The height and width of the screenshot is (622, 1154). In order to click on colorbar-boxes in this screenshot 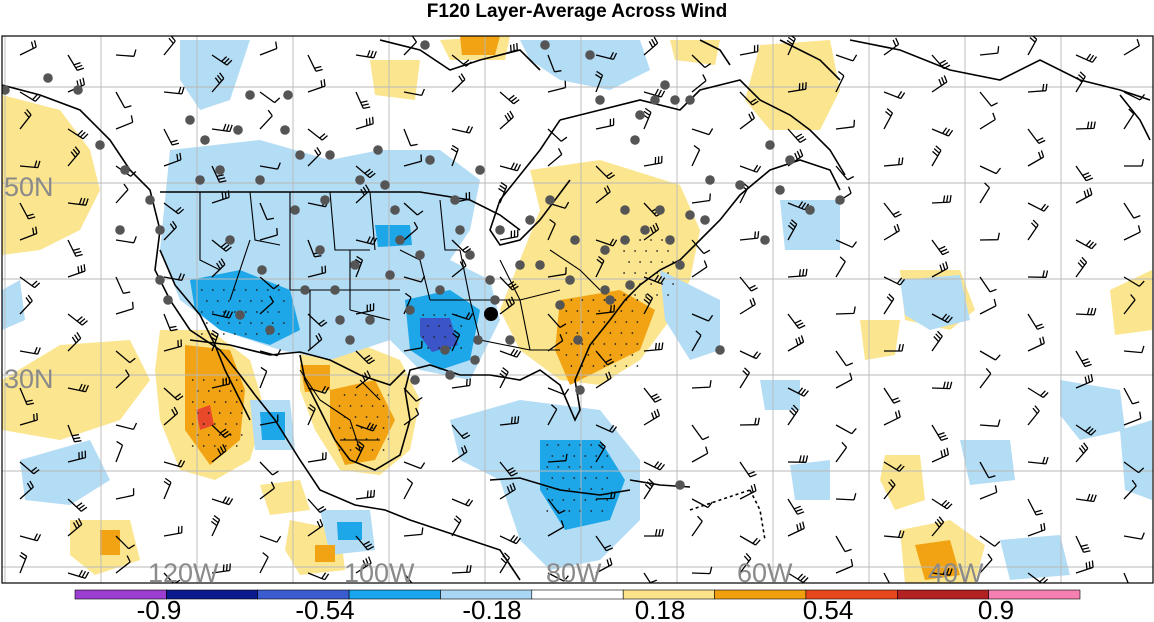, I will do `click(577, 594)`.